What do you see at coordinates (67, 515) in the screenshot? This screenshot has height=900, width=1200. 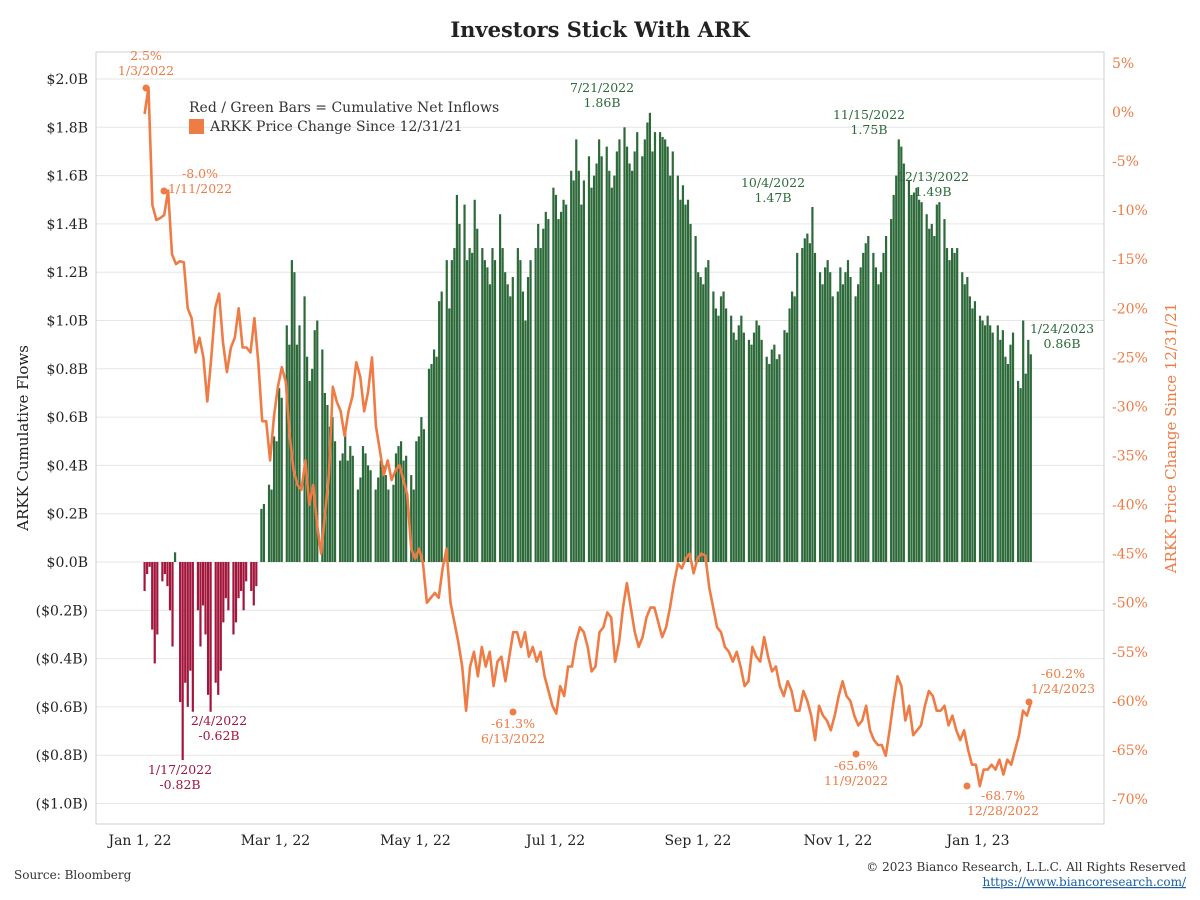 I see `y-tick-label-left: $0.2B` at bounding box center [67, 515].